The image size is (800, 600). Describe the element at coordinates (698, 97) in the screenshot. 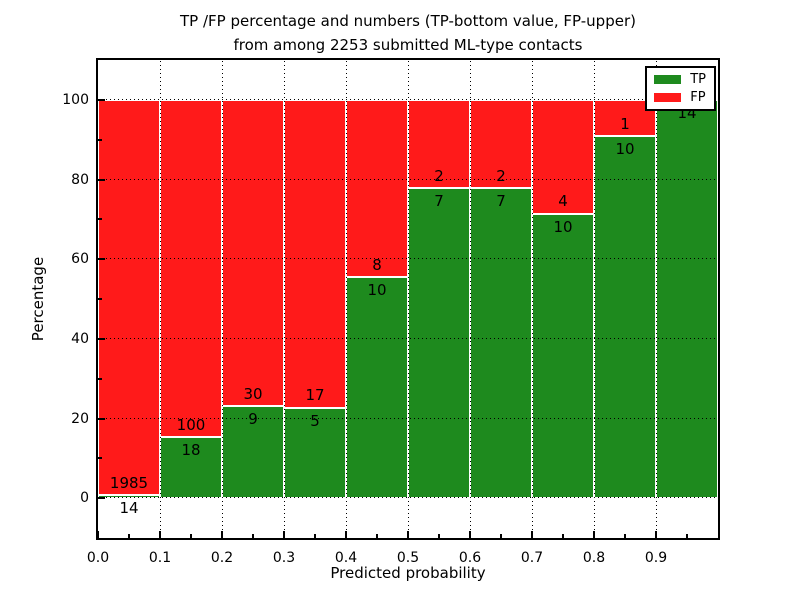

I see `legend-label-fp: FP` at that location.